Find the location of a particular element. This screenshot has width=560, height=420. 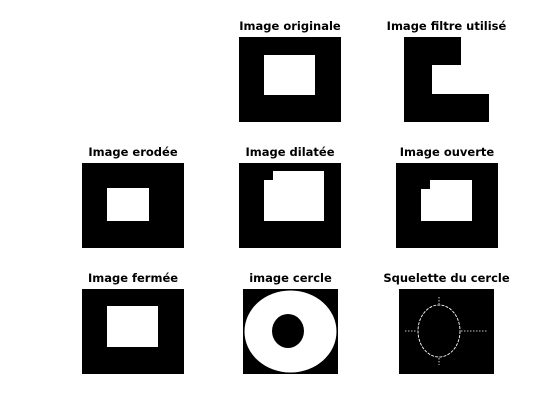

image-ouverte-plot is located at coordinates (447, 205).